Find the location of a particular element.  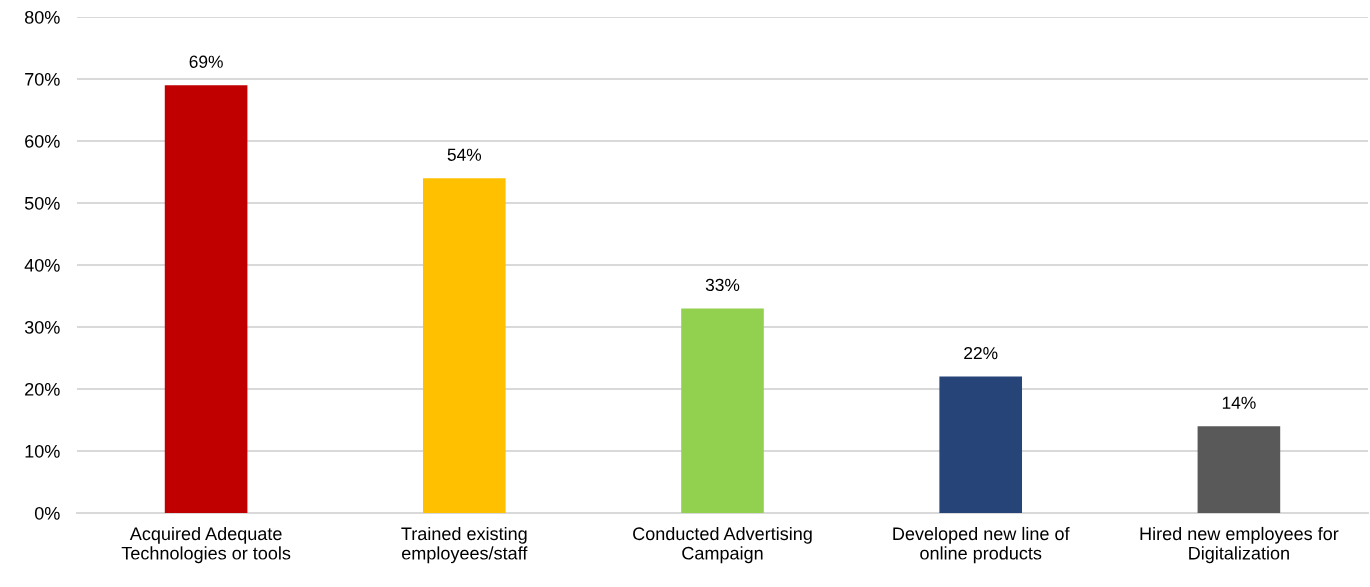

y-tick-label: 40% is located at coordinates (42, 265).